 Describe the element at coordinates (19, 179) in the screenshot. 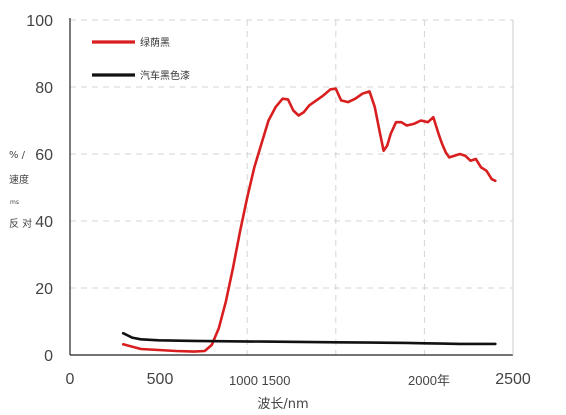

I see `y-axis-label-part: 速度` at that location.